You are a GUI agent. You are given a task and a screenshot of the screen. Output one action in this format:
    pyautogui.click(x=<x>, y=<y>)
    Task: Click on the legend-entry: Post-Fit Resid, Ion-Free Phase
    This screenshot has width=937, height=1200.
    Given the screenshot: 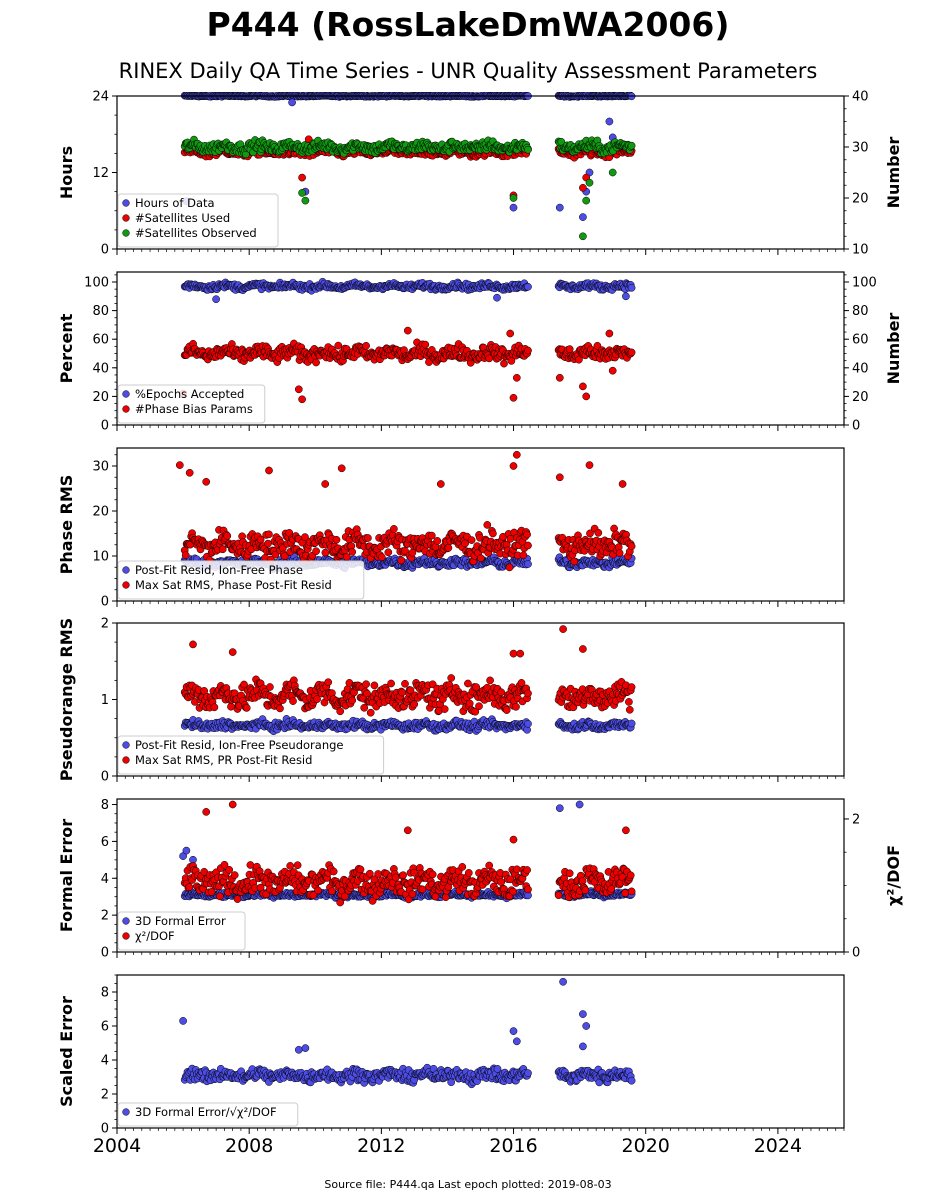 What is the action you would take?
    pyautogui.click(x=219, y=570)
    